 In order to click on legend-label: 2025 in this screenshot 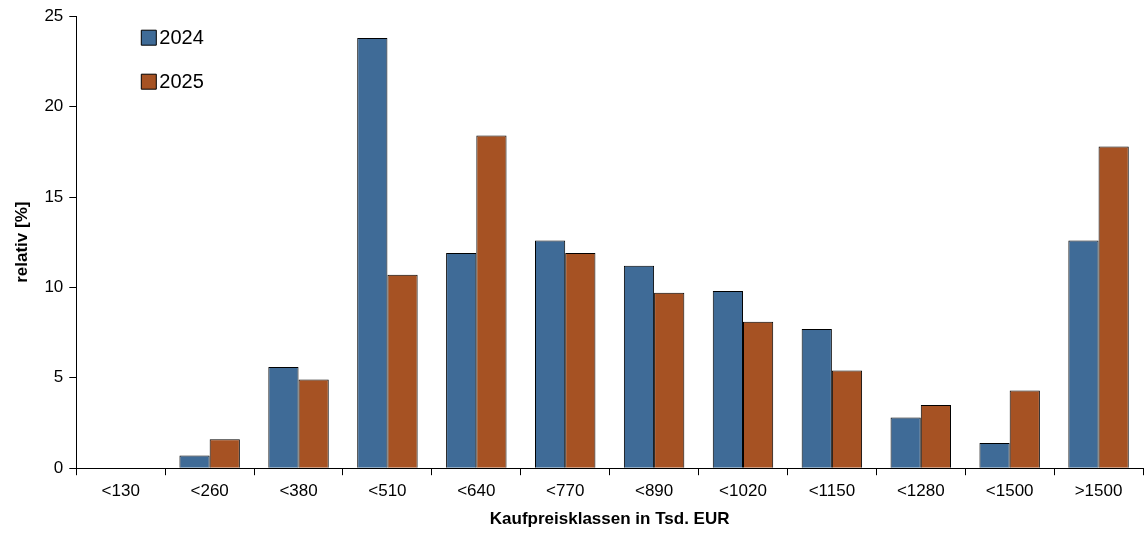, I will do `click(181, 80)`.